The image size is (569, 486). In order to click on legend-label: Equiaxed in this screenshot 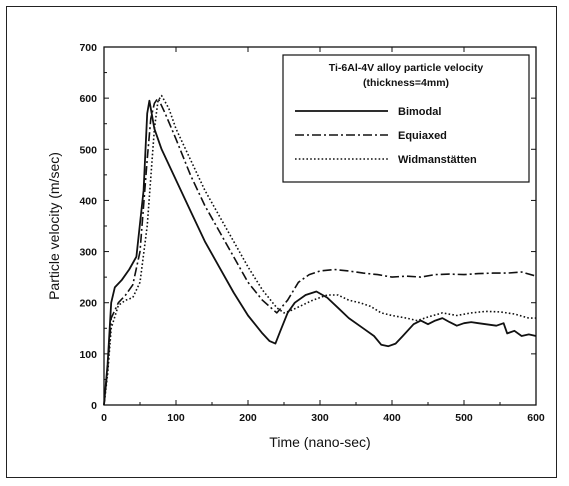, I will do `click(422, 136)`.